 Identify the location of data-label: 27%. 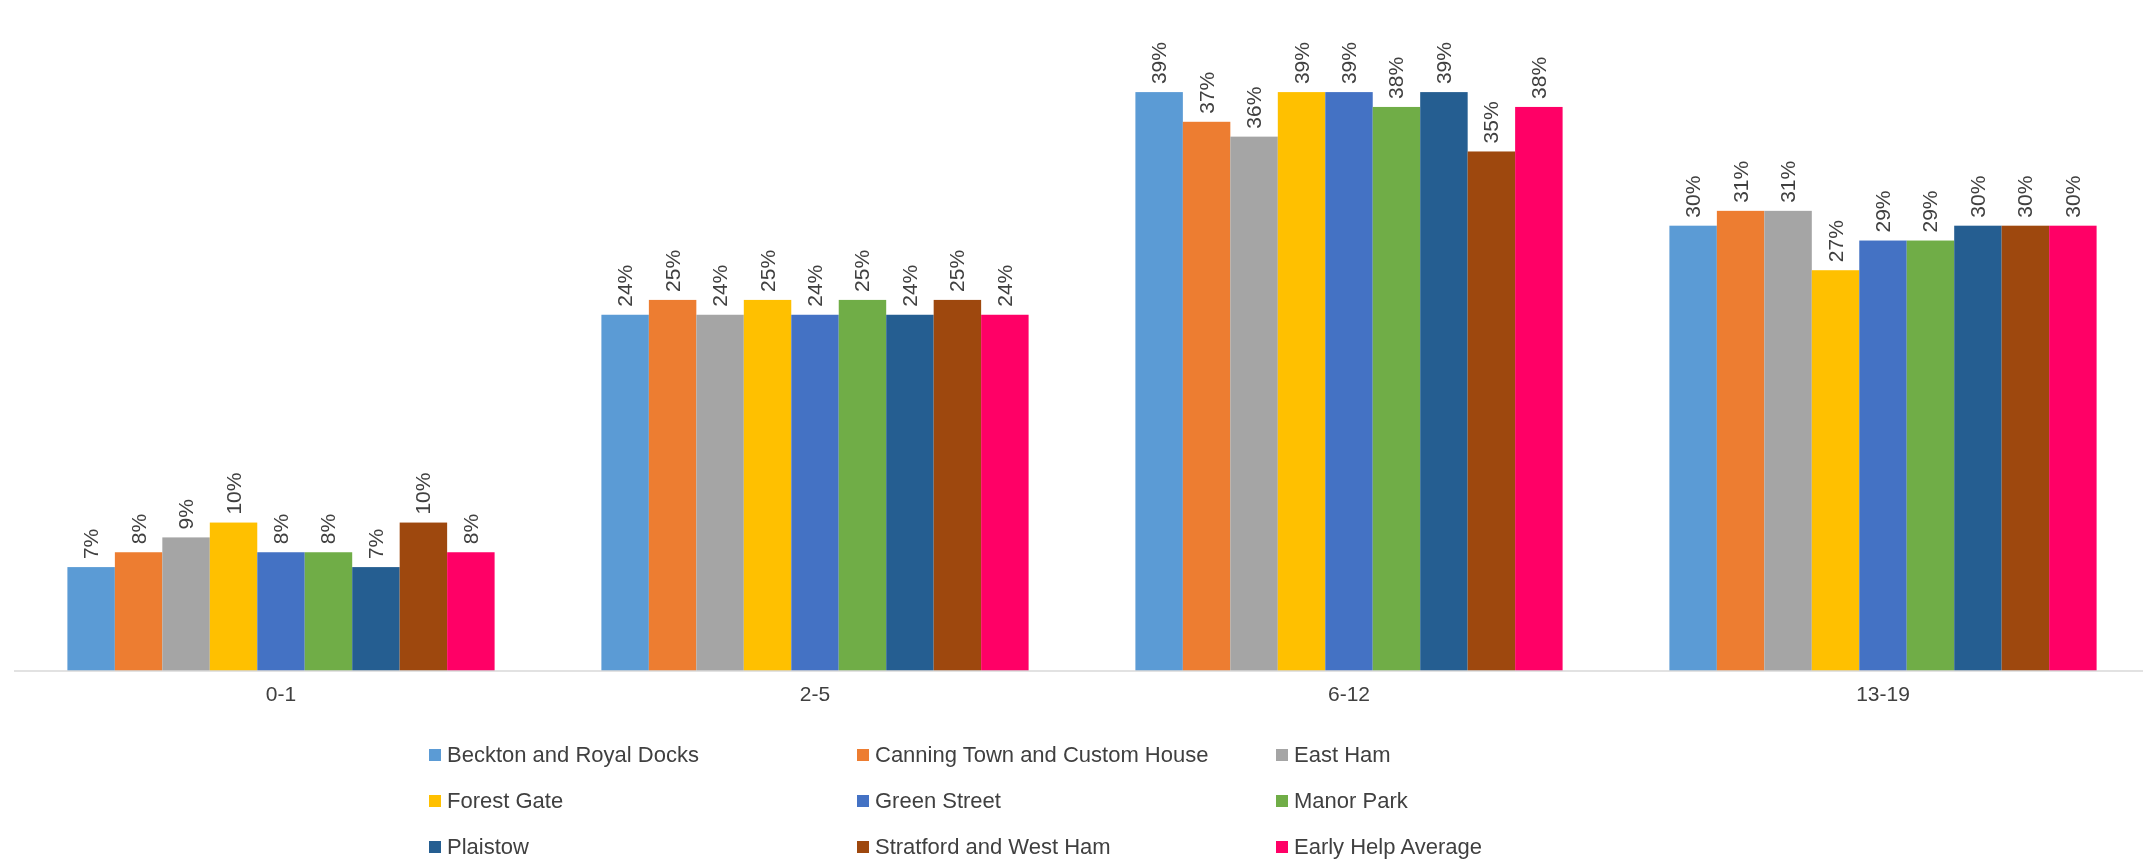
(1835, 241).